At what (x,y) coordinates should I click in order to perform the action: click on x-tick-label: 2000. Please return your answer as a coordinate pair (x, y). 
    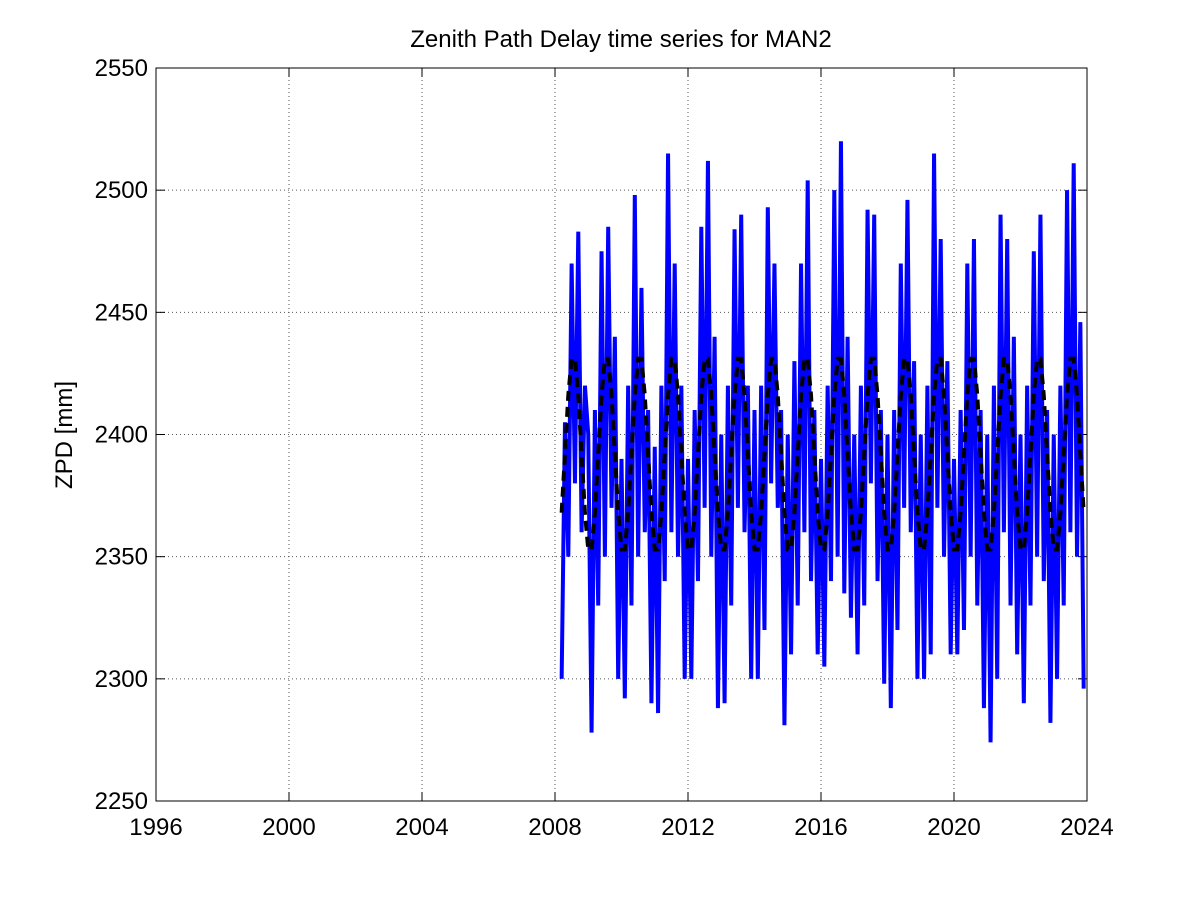
    Looking at the image, I should click on (288, 827).